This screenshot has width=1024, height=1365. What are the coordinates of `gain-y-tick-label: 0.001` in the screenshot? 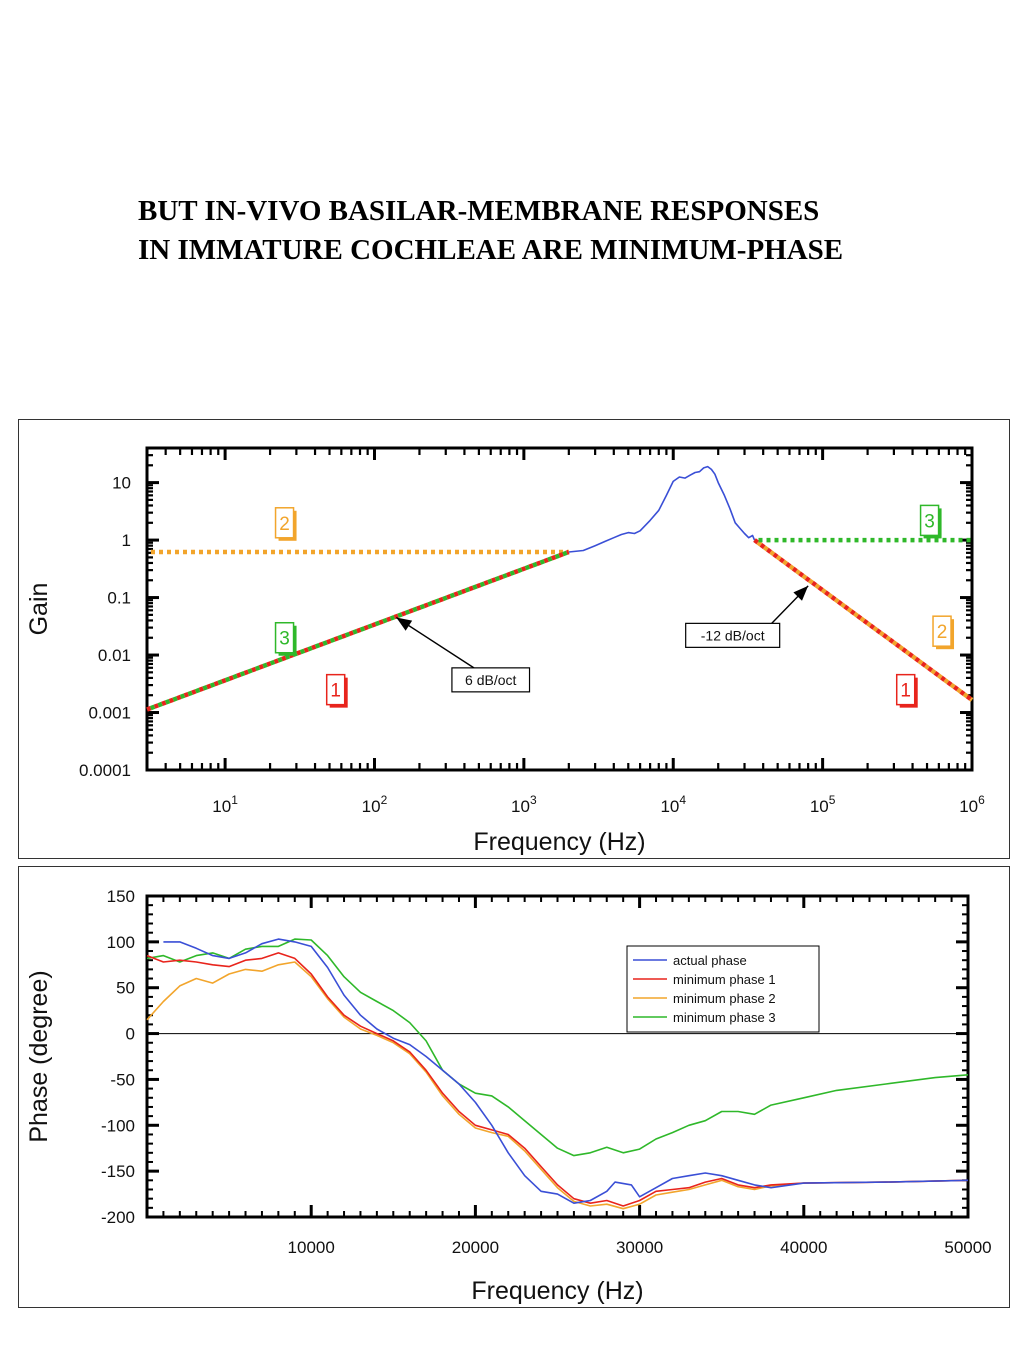 It's located at (109, 713).